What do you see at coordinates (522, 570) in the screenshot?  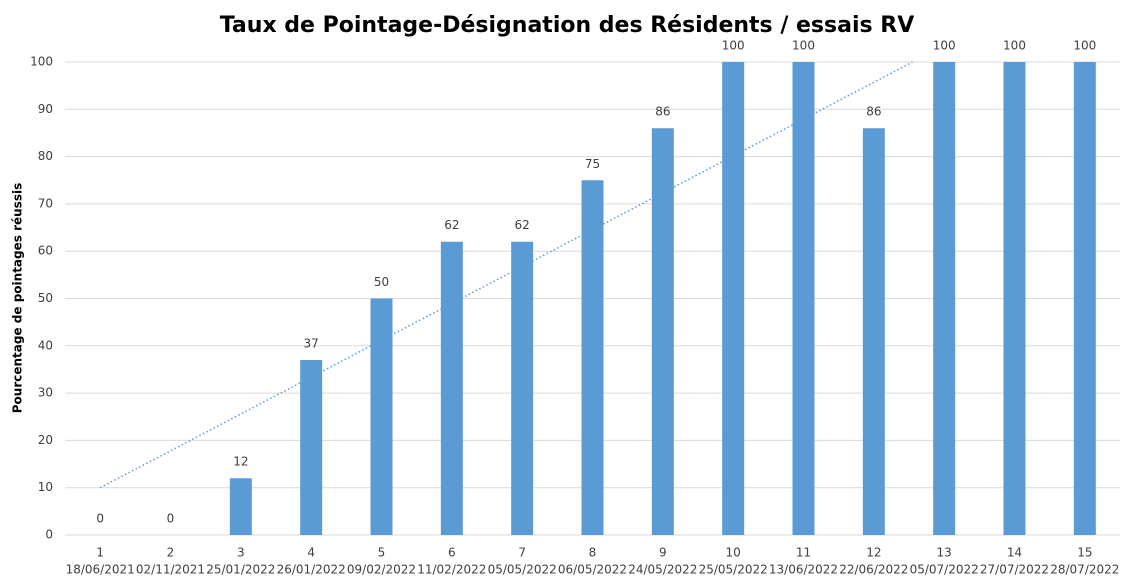 I see `x-date-label: 05/05/2022` at bounding box center [522, 570].